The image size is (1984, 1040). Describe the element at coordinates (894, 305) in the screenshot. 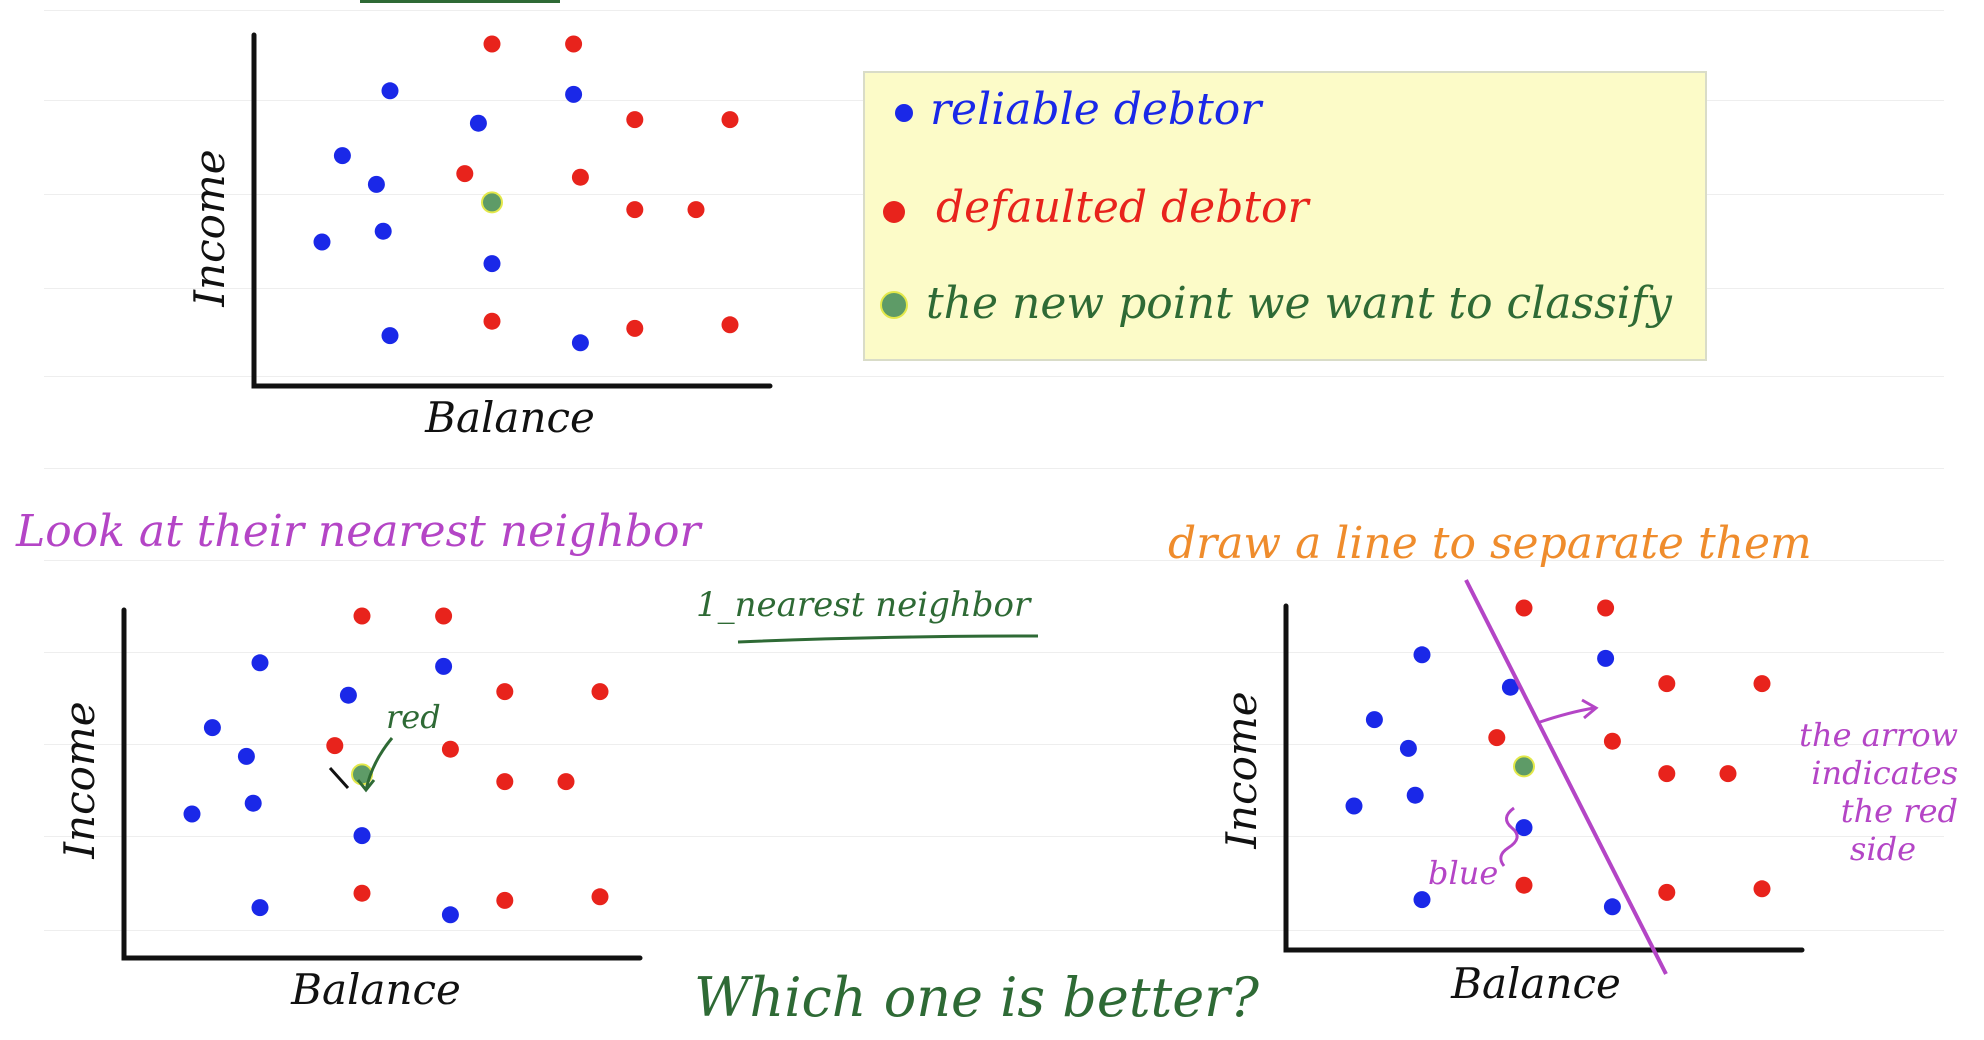

I see `legend-marker-new-point` at that location.